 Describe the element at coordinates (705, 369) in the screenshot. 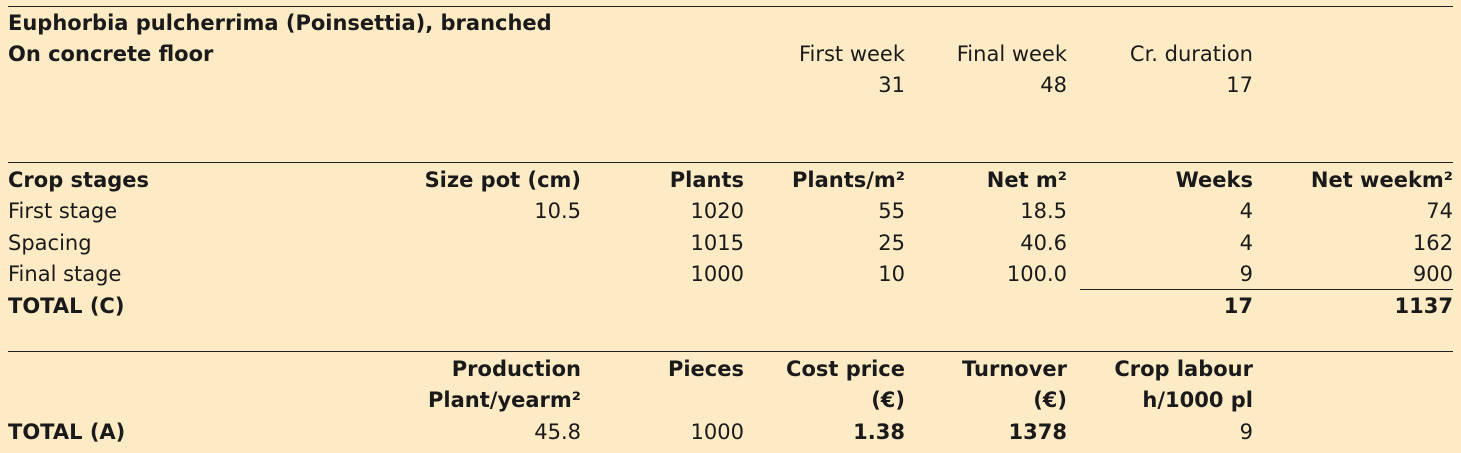

I see `pieces-header: Pieces` at that location.